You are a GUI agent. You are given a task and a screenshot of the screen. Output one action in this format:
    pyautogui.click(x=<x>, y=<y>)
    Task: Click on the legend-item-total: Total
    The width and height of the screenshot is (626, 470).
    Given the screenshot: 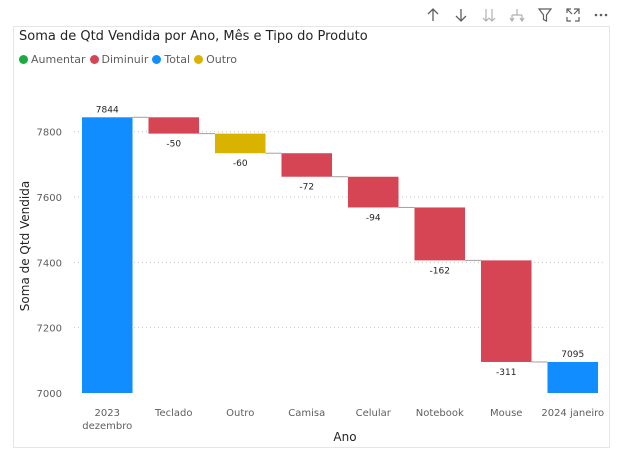 What is the action you would take?
    pyautogui.click(x=171, y=59)
    